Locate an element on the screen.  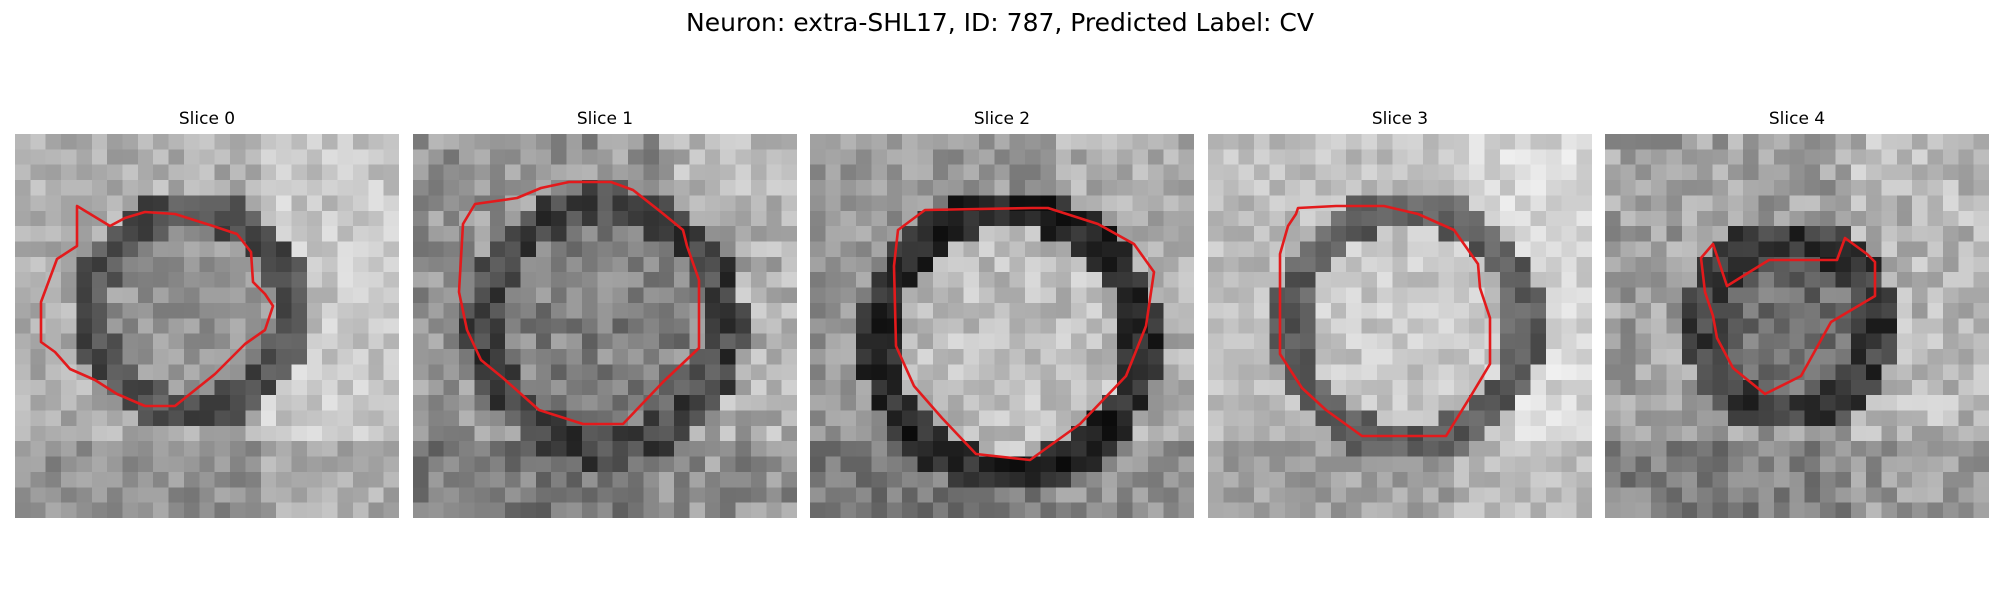
slice-panel-4: Slice 4 is located at coordinates (1797, 313).